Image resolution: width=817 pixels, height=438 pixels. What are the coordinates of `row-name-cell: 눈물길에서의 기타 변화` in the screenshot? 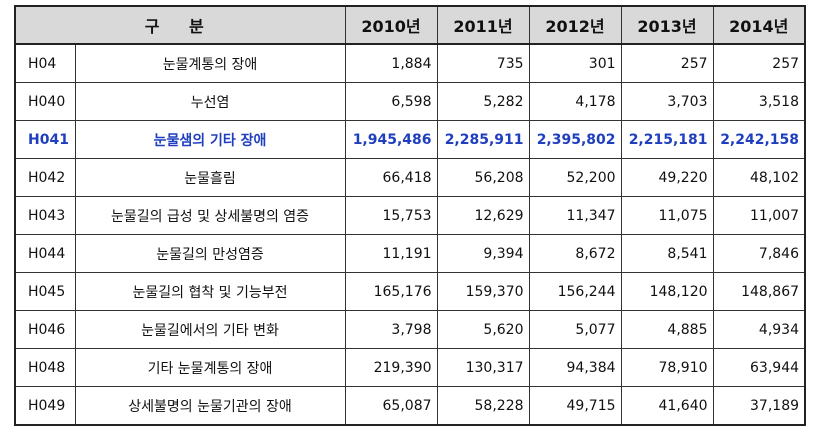 It's located at (210, 329).